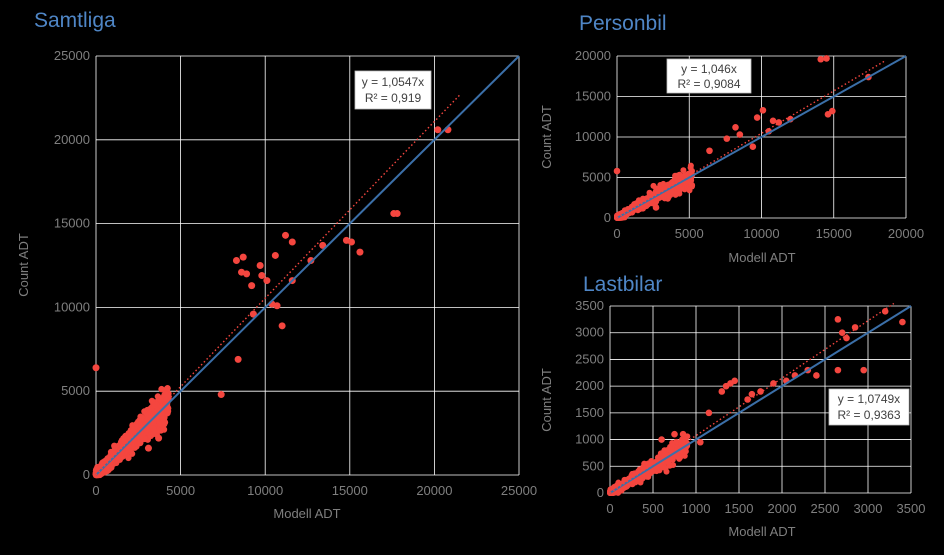 The image size is (944, 555). I want to click on r-squared: R² = 0,919, so click(393, 98).